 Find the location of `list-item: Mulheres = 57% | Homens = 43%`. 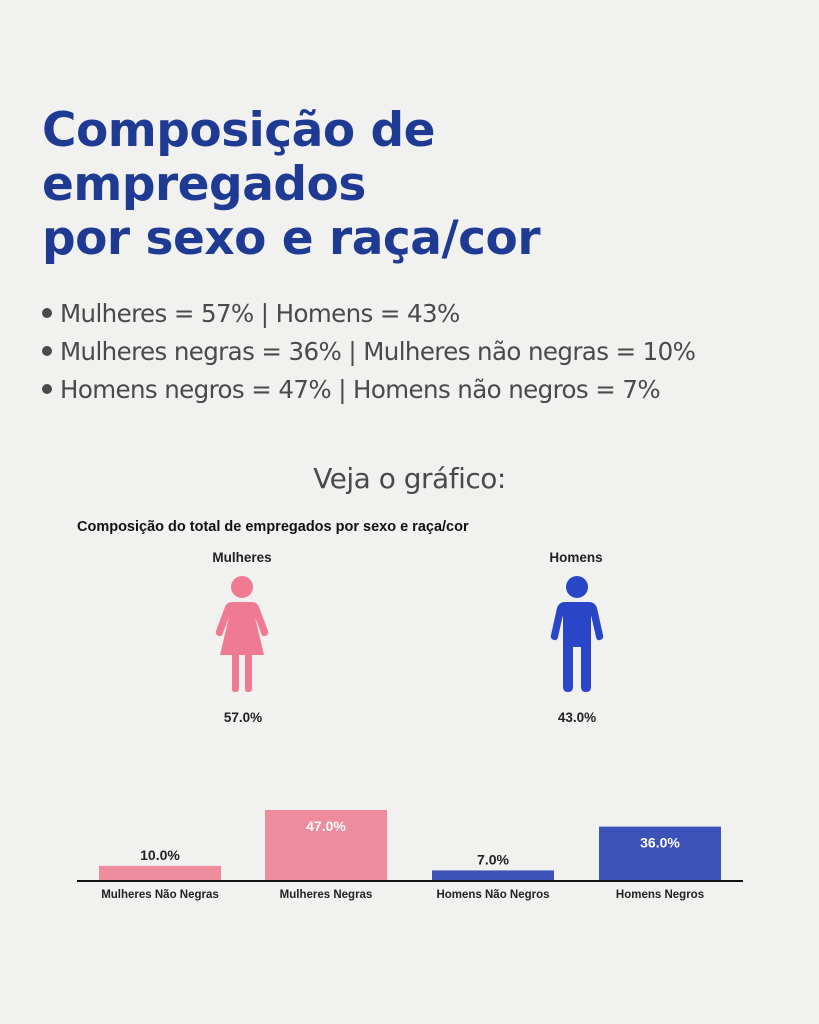

list-item: Mulheres = 57% | Homens = 43% is located at coordinates (368, 314).